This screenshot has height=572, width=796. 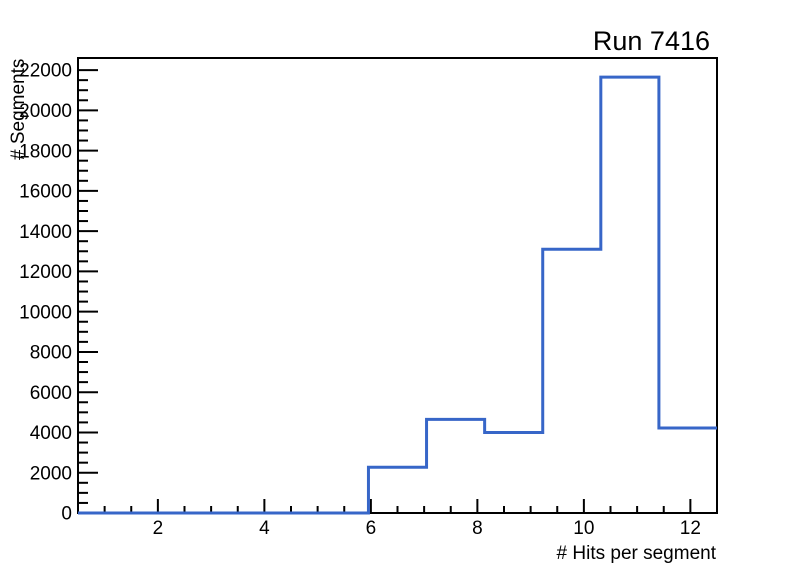 What do you see at coordinates (51, 353) in the screenshot?
I see `y-tick-label: 8000` at bounding box center [51, 353].